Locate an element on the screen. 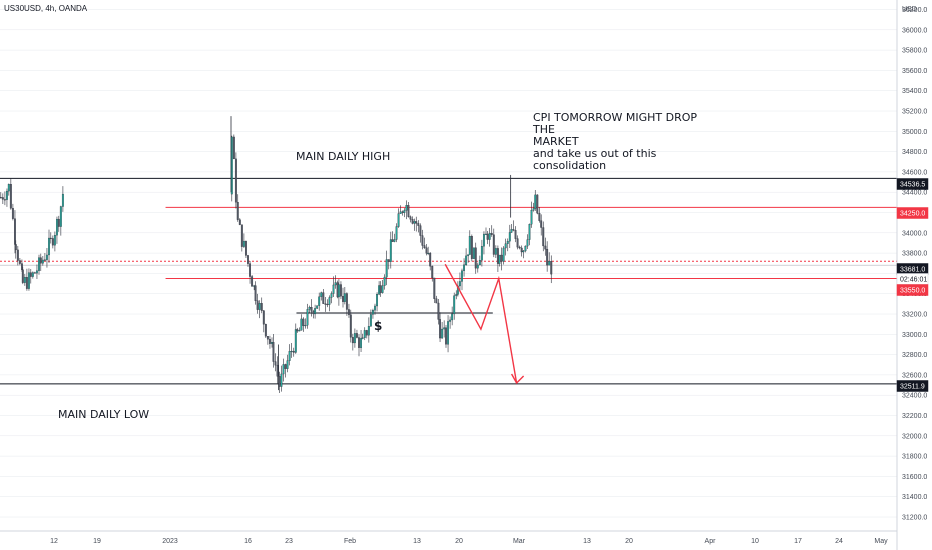 Image resolution: width=932 pixels, height=550 pixels. y-tick-label: 35400.0 is located at coordinates (914, 91).